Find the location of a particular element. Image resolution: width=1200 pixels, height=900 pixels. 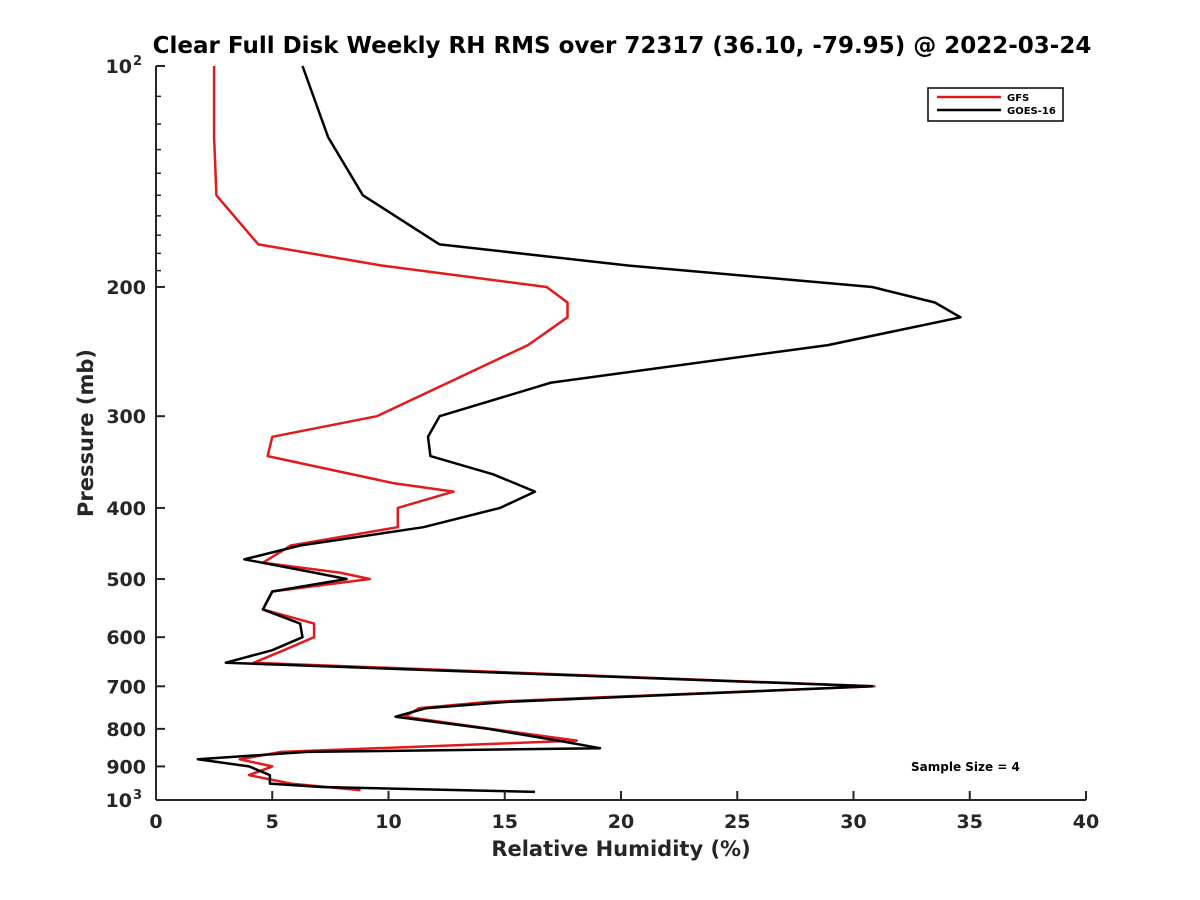

legend-label-goes-16: GOES-16 is located at coordinates (1031, 111).